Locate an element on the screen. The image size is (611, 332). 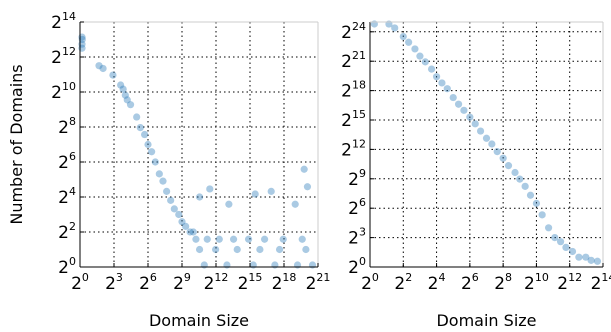
right-y-tick-label: 212 is located at coordinates (353, 148).